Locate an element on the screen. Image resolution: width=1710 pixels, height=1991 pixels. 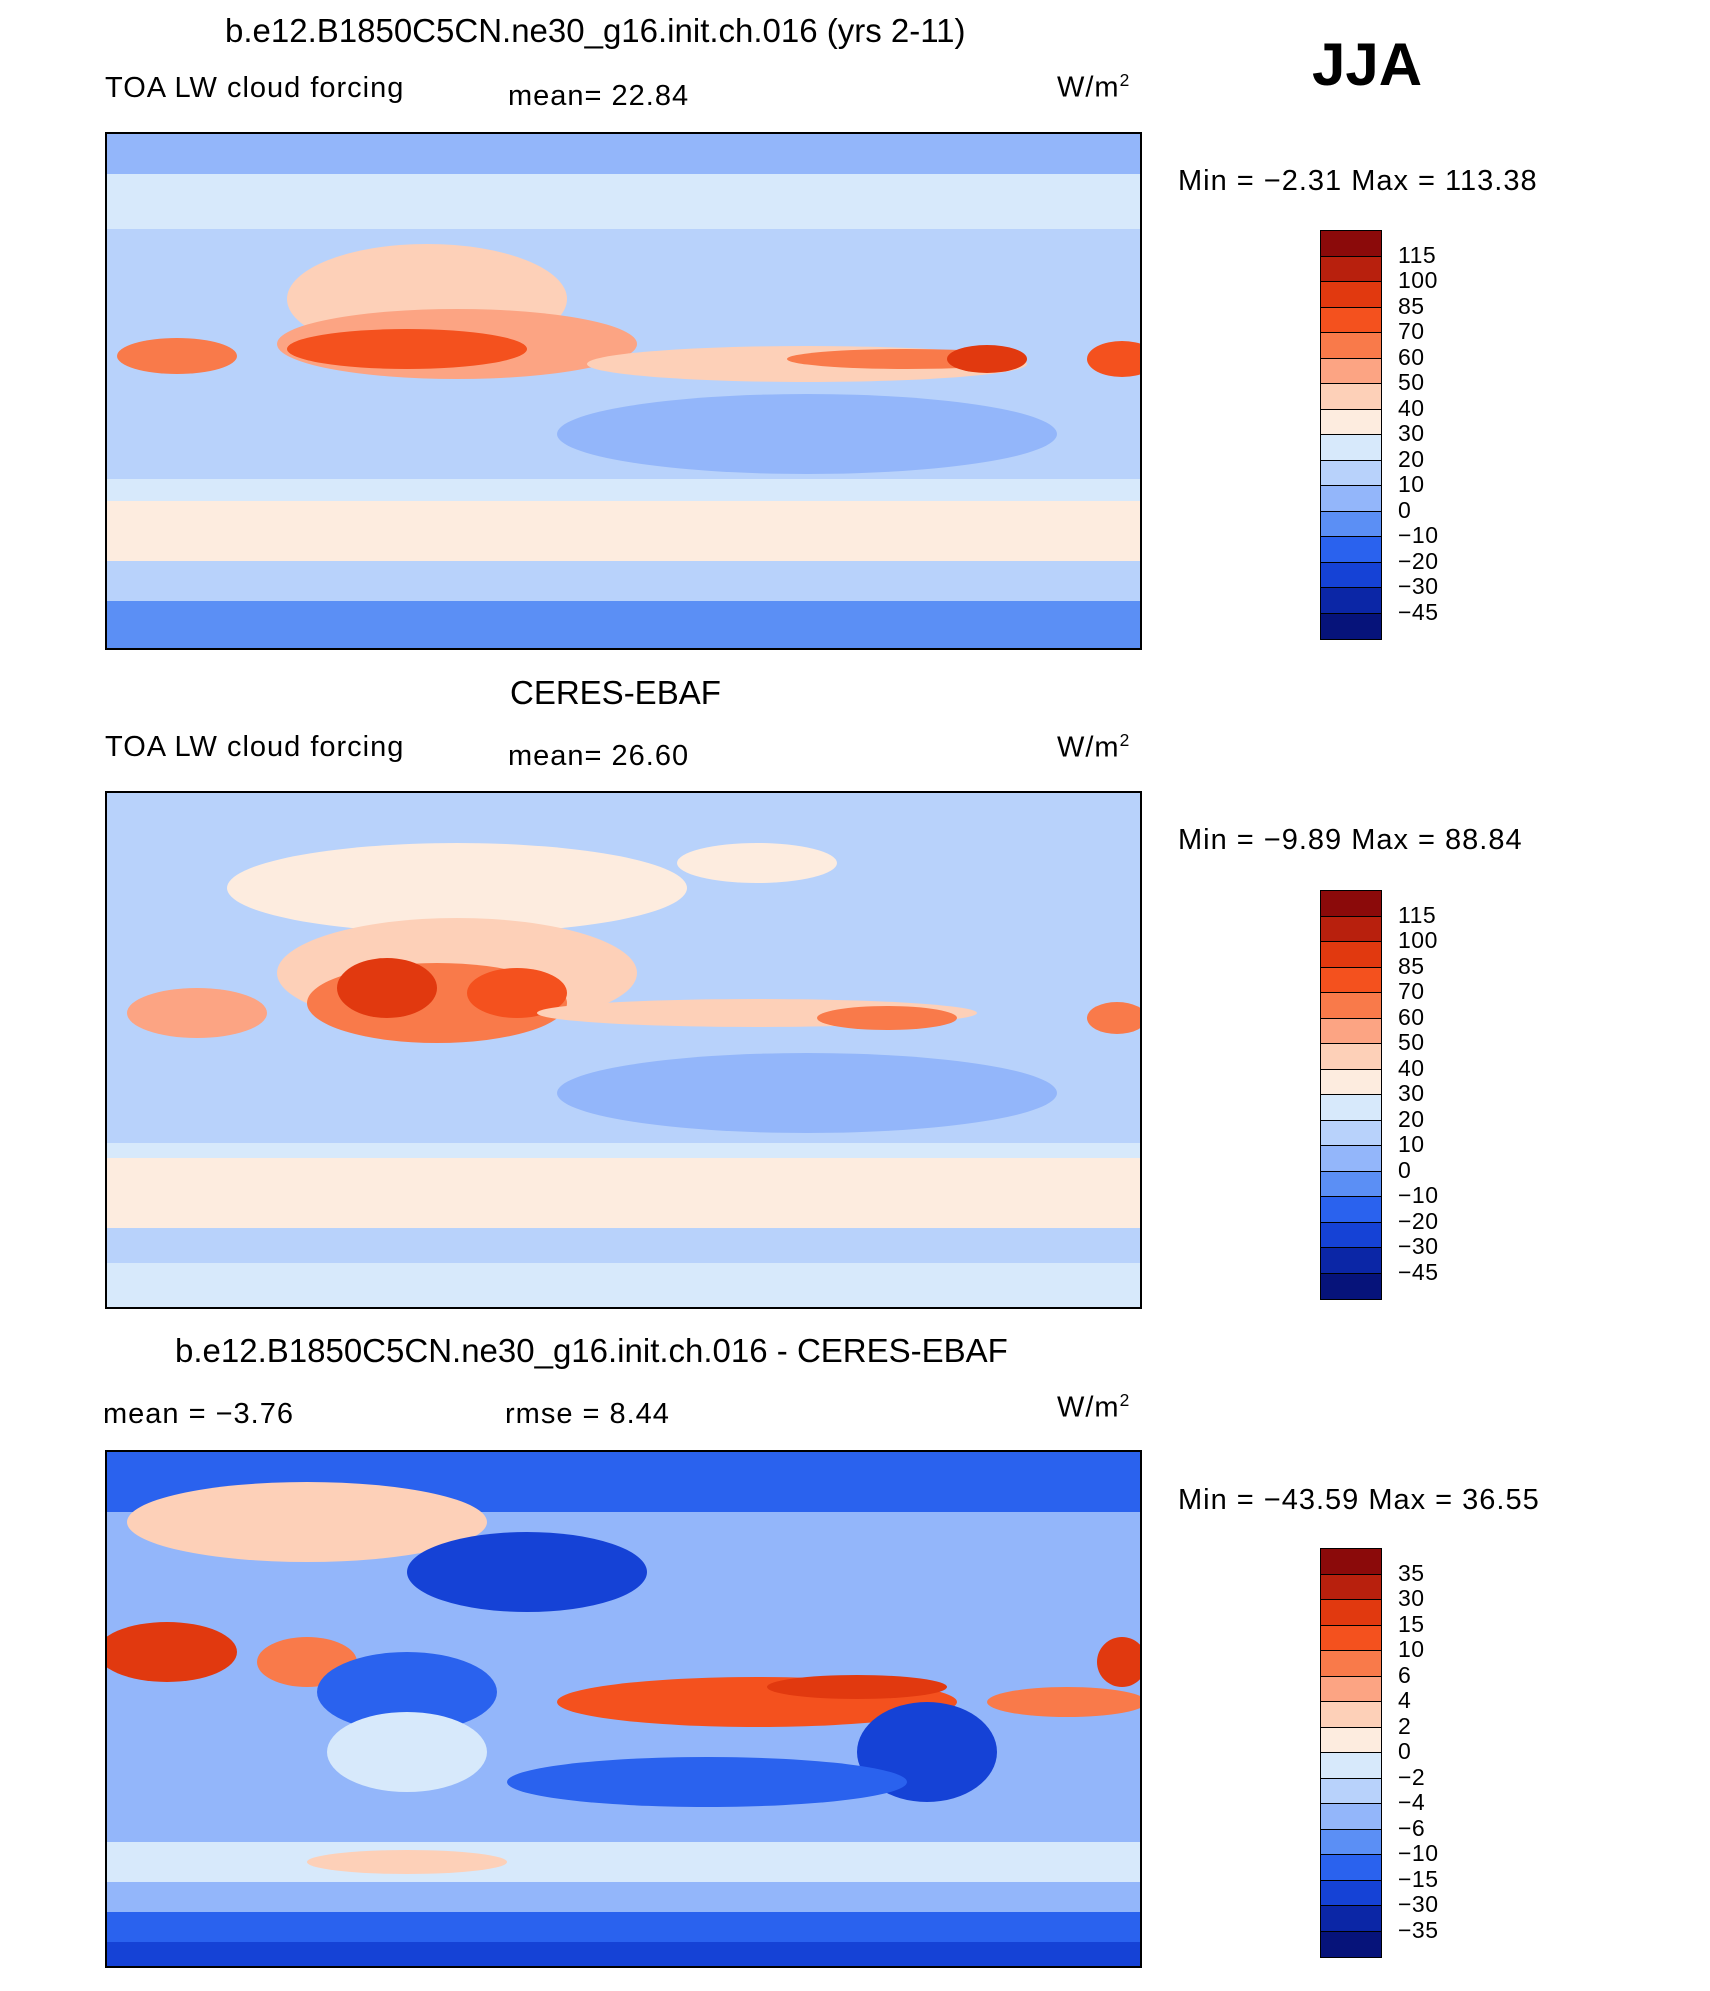
colorbar-tick-label: 2 is located at coordinates (1405, 1725).